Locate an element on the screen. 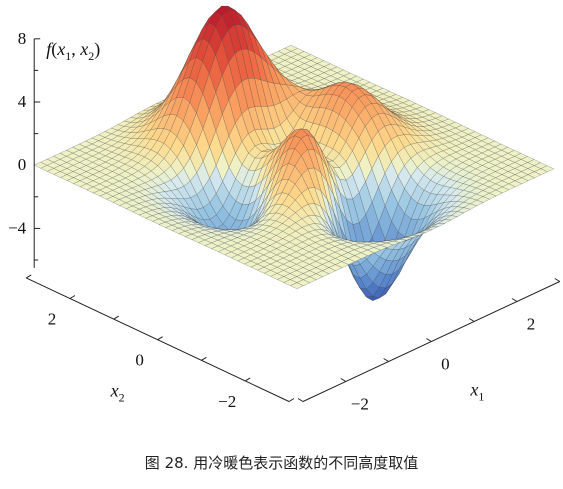 The image size is (563, 489). x2-tick-label: 2 is located at coordinates (52, 319).